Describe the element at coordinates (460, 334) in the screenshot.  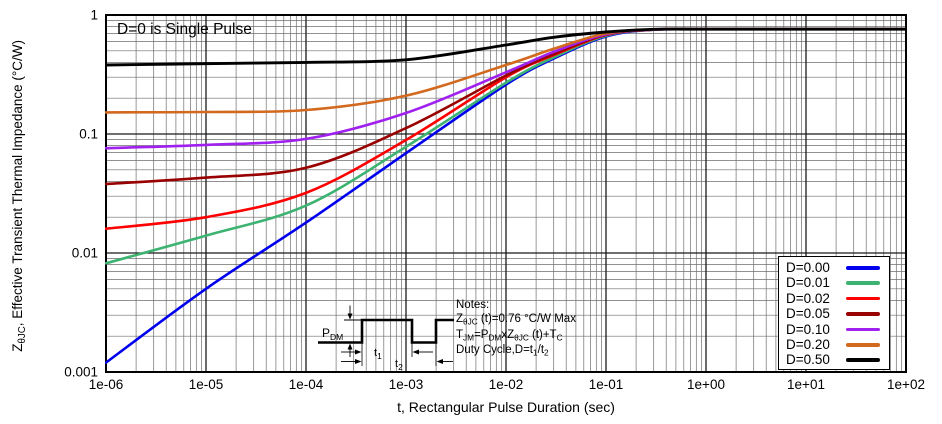
I see `notes-text-part: T` at that location.